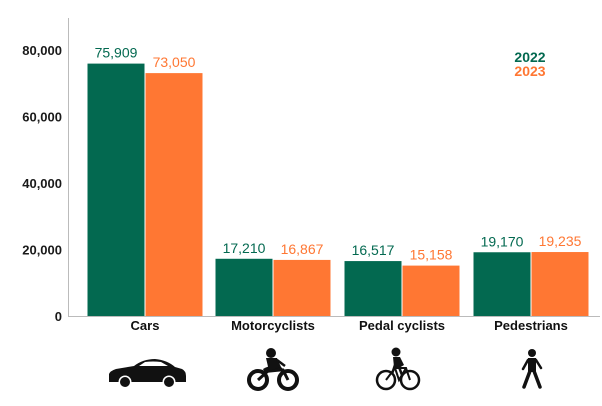 This screenshot has width=602, height=406. What do you see at coordinates (326, 369) in the screenshot?
I see `category-icons` at bounding box center [326, 369].